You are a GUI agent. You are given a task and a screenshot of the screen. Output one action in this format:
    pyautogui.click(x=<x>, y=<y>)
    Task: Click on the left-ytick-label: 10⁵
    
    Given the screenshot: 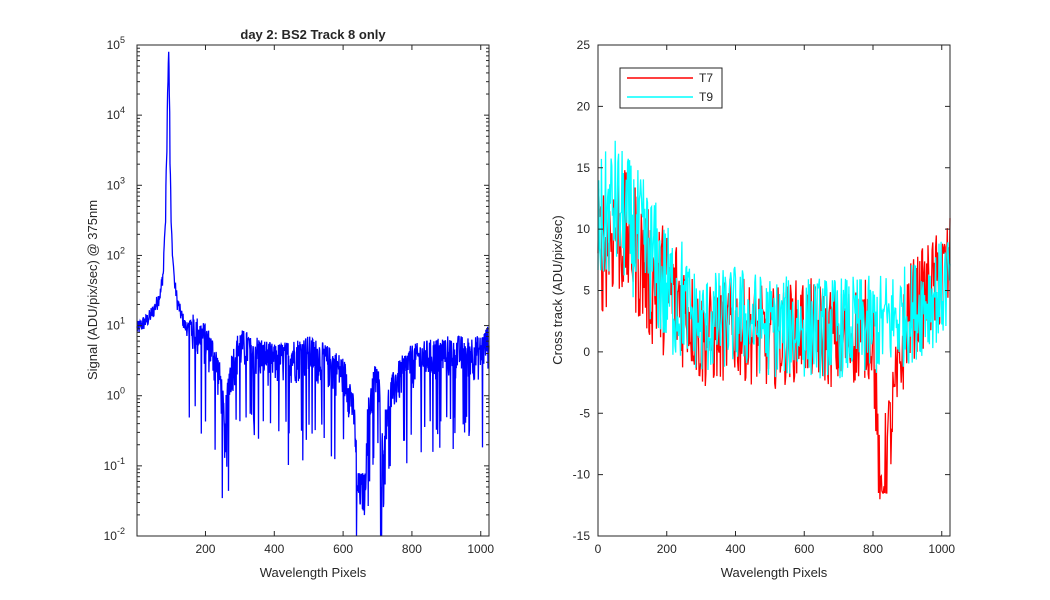 What is the action you would take?
    pyautogui.click(x=116, y=43)
    